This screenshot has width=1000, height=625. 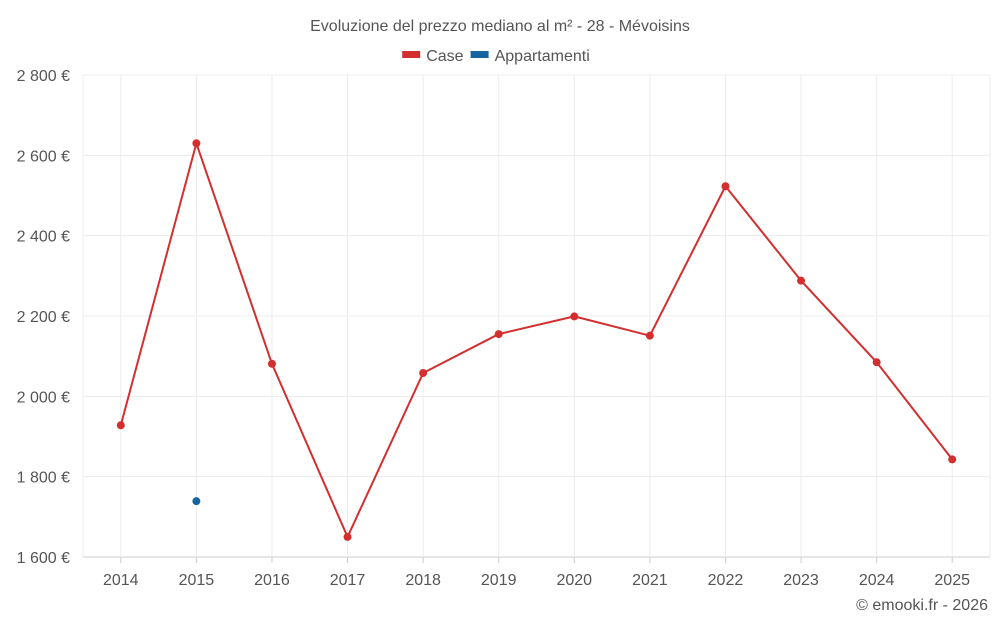 I want to click on x-tick-label: 2025, so click(x=952, y=580).